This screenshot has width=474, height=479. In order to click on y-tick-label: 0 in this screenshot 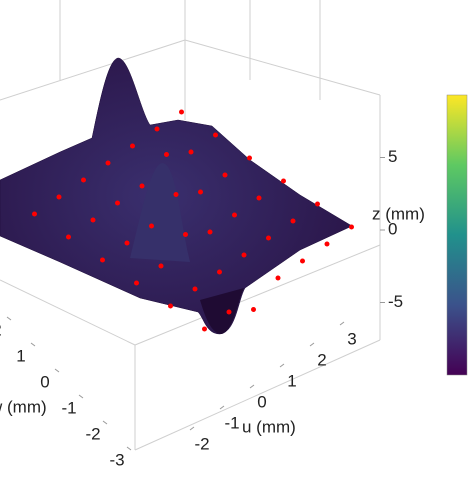, I will do `click(44, 381)`.